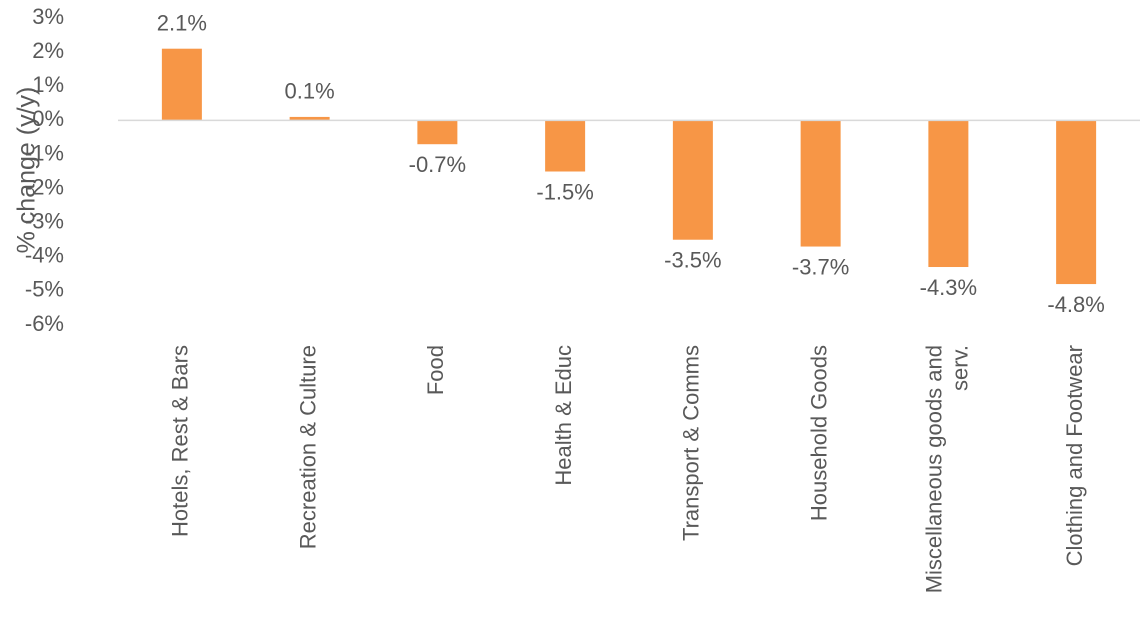  What do you see at coordinates (180, 441) in the screenshot?
I see `x-tick-label: Hotels, Rest & Bars` at bounding box center [180, 441].